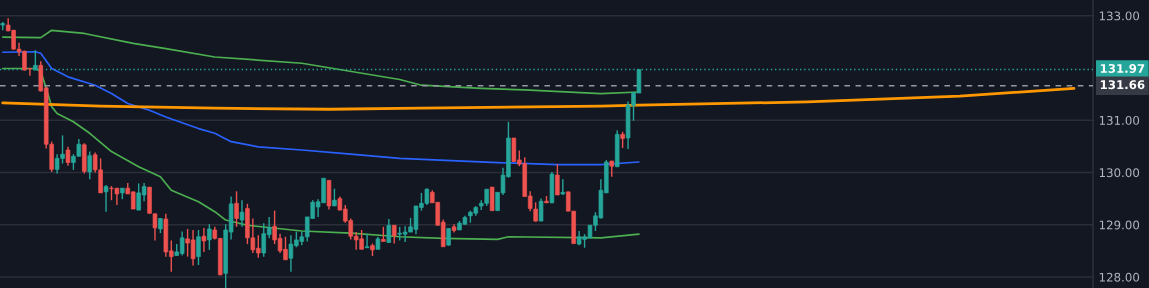 The image size is (1149, 288). What do you see at coordinates (1122, 68) in the screenshot?
I see `ref-line-label: 131.97` at bounding box center [1122, 68].